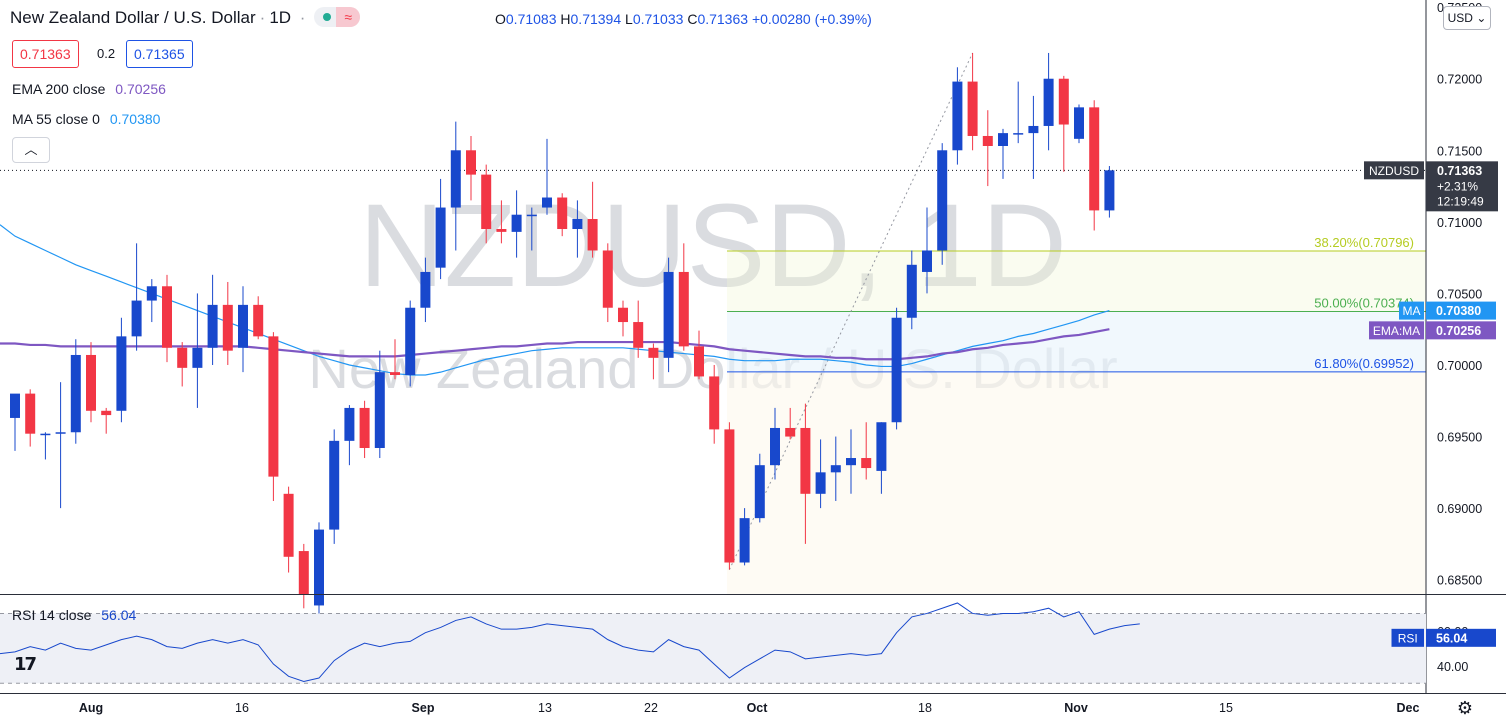  I want to click on high-value: 0.71394, so click(596, 19).